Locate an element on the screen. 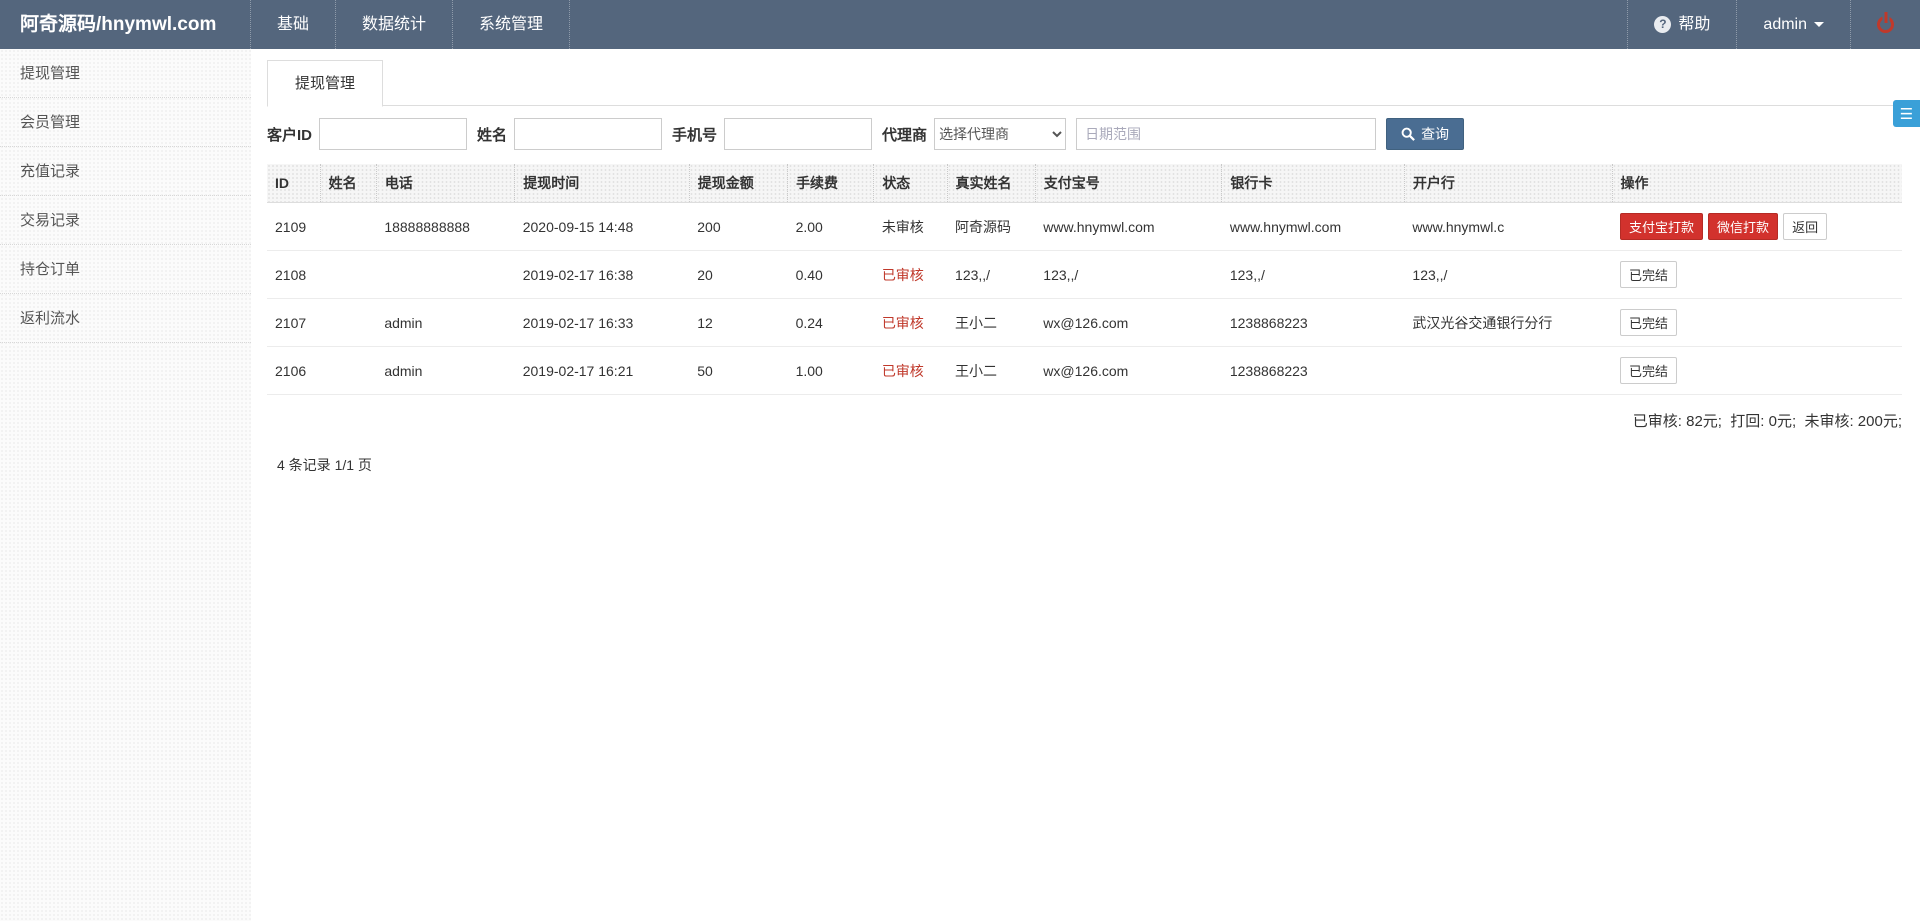 The image size is (1920, 921). sidebar-item-5: 返利流水 is located at coordinates (125, 318).